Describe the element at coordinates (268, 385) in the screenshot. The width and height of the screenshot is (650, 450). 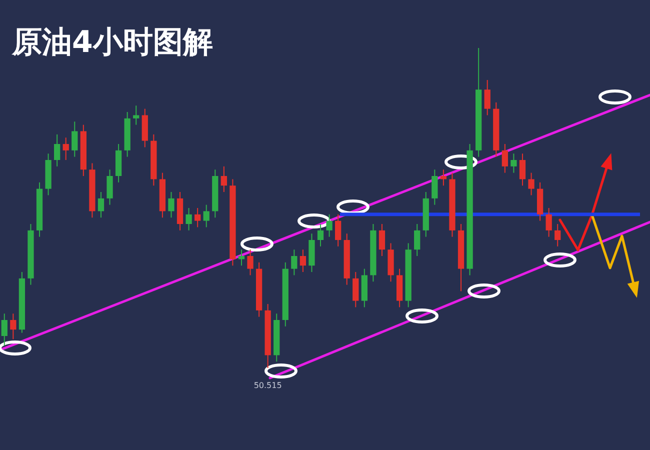
I see `text: 50.515` at that location.